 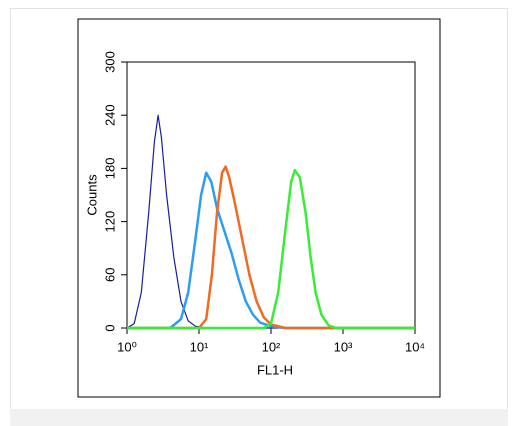 I want to click on y-tick-label: 120, so click(x=109, y=222).